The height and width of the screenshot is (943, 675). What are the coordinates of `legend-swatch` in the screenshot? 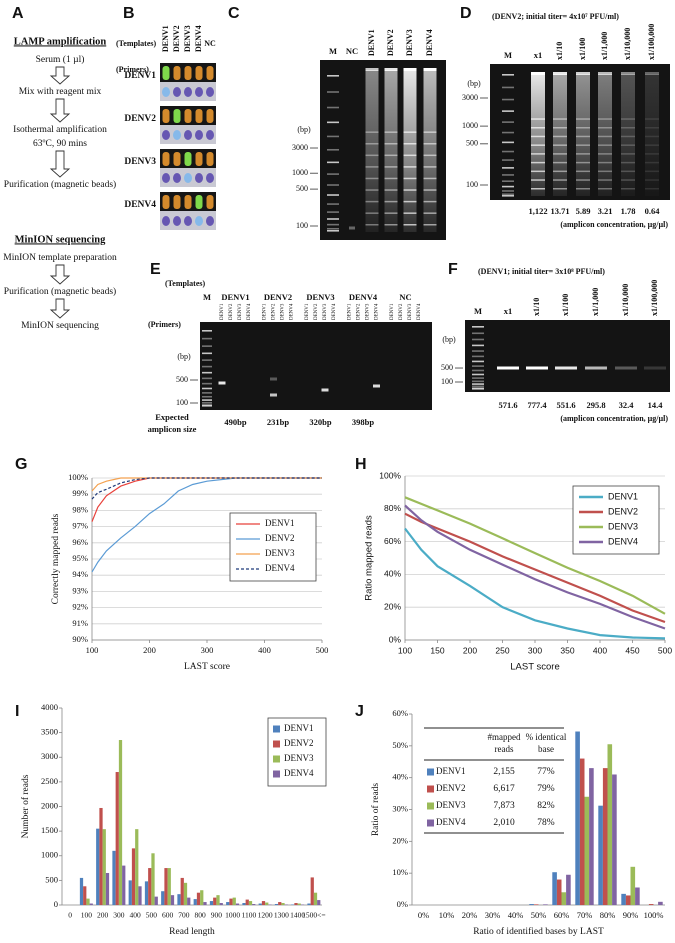 It's located at (430, 823).